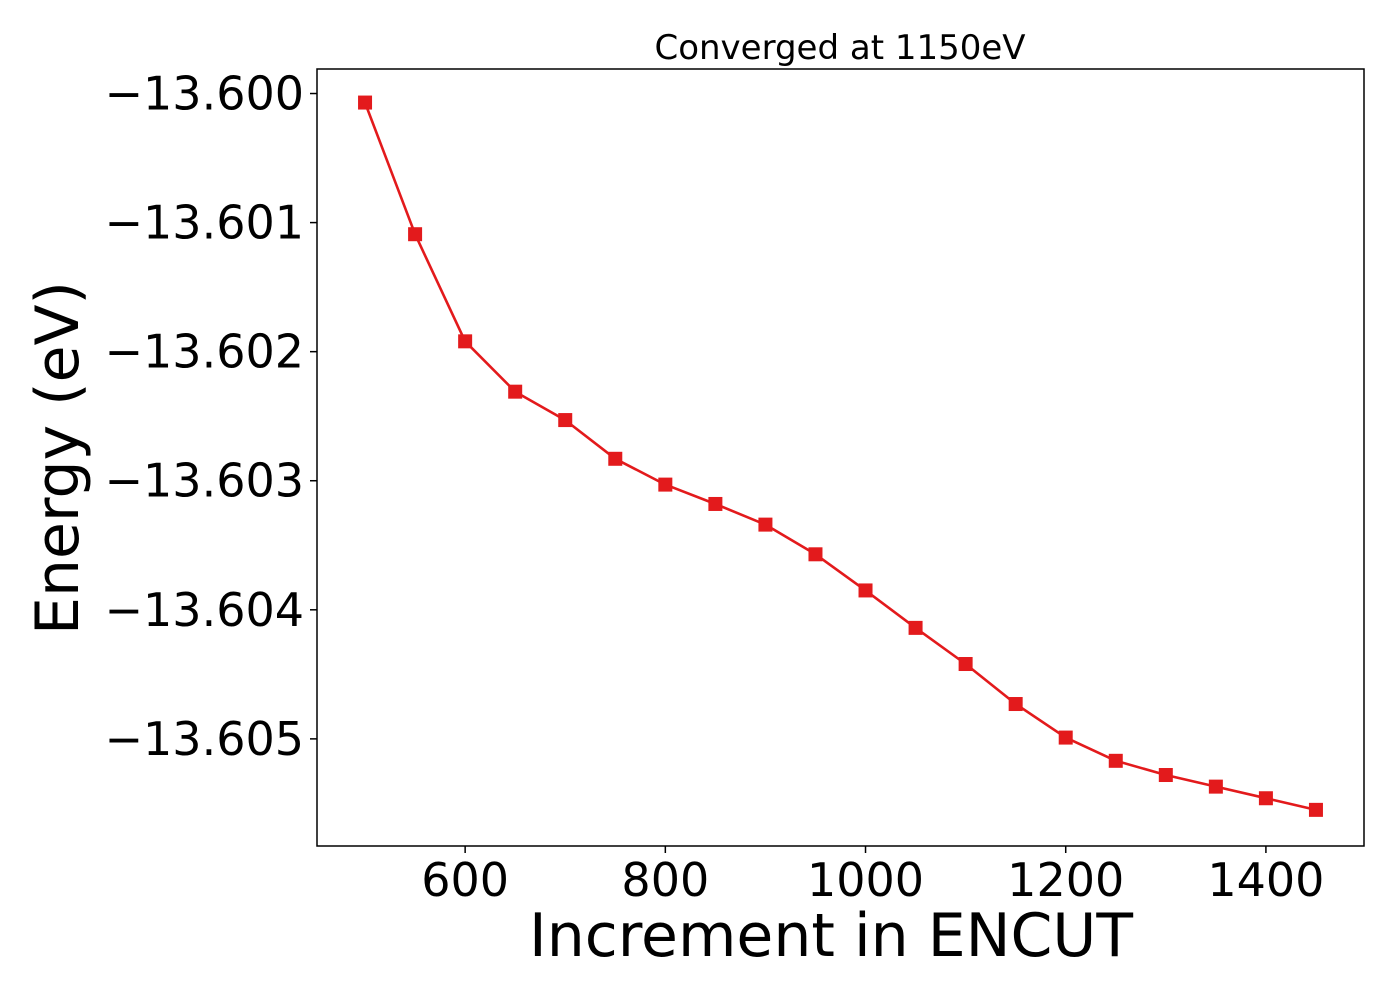 This screenshot has height=1000, width=1400. What do you see at coordinates (205, 352) in the screenshot?
I see `y-tick-label: −13.602` at bounding box center [205, 352].